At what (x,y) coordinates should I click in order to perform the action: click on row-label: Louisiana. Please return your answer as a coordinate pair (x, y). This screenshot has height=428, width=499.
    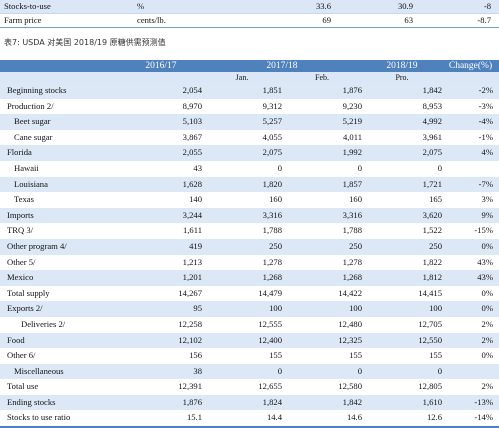
    Looking at the image, I should click on (60, 184).